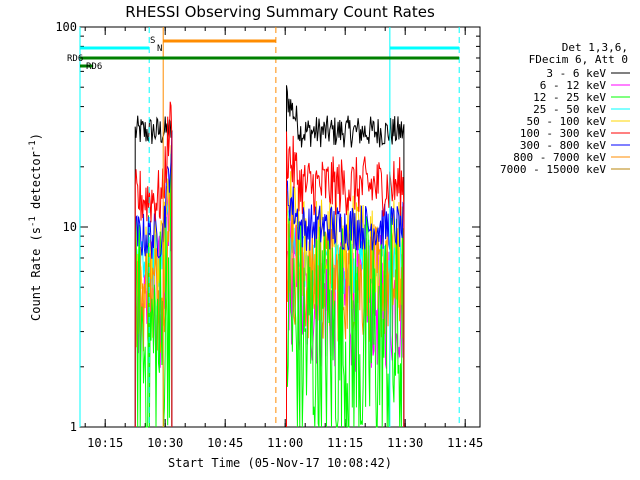 Image resolution: width=640 pixels, height=480 pixels. What do you see at coordinates (563, 145) in the screenshot?
I see `legend-label-6: 300 - 800 keV` at bounding box center [563, 145].